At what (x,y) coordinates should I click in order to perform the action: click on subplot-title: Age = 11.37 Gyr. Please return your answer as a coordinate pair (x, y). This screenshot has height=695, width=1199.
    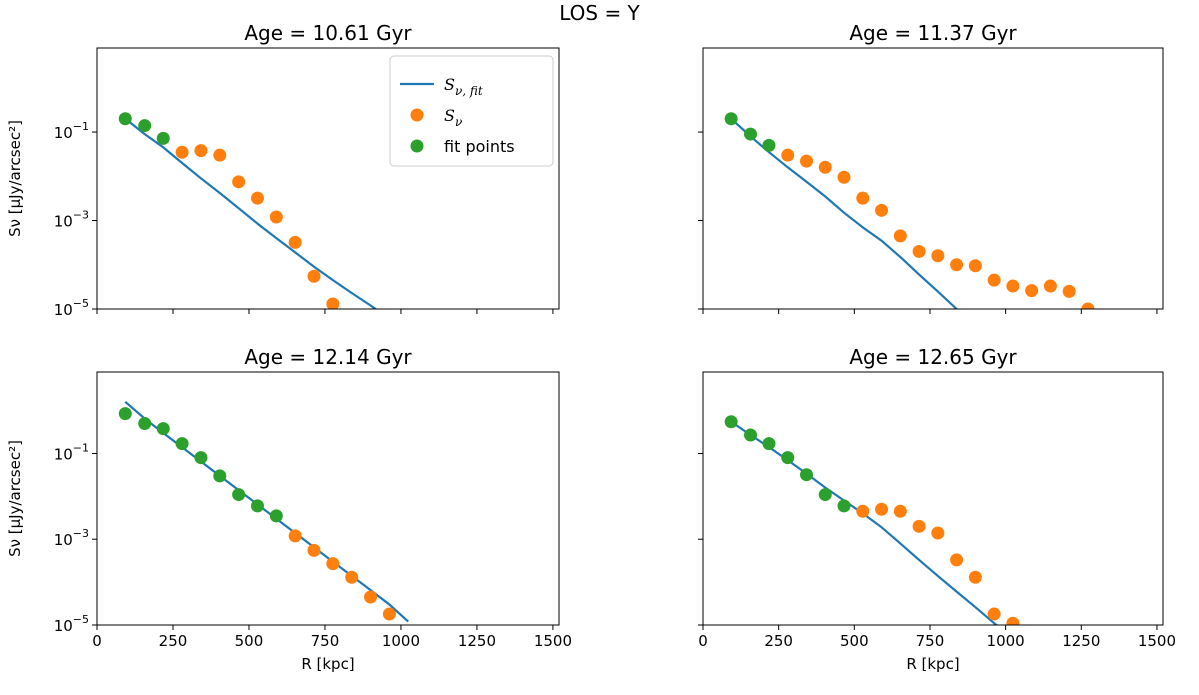
    Looking at the image, I should click on (933, 33).